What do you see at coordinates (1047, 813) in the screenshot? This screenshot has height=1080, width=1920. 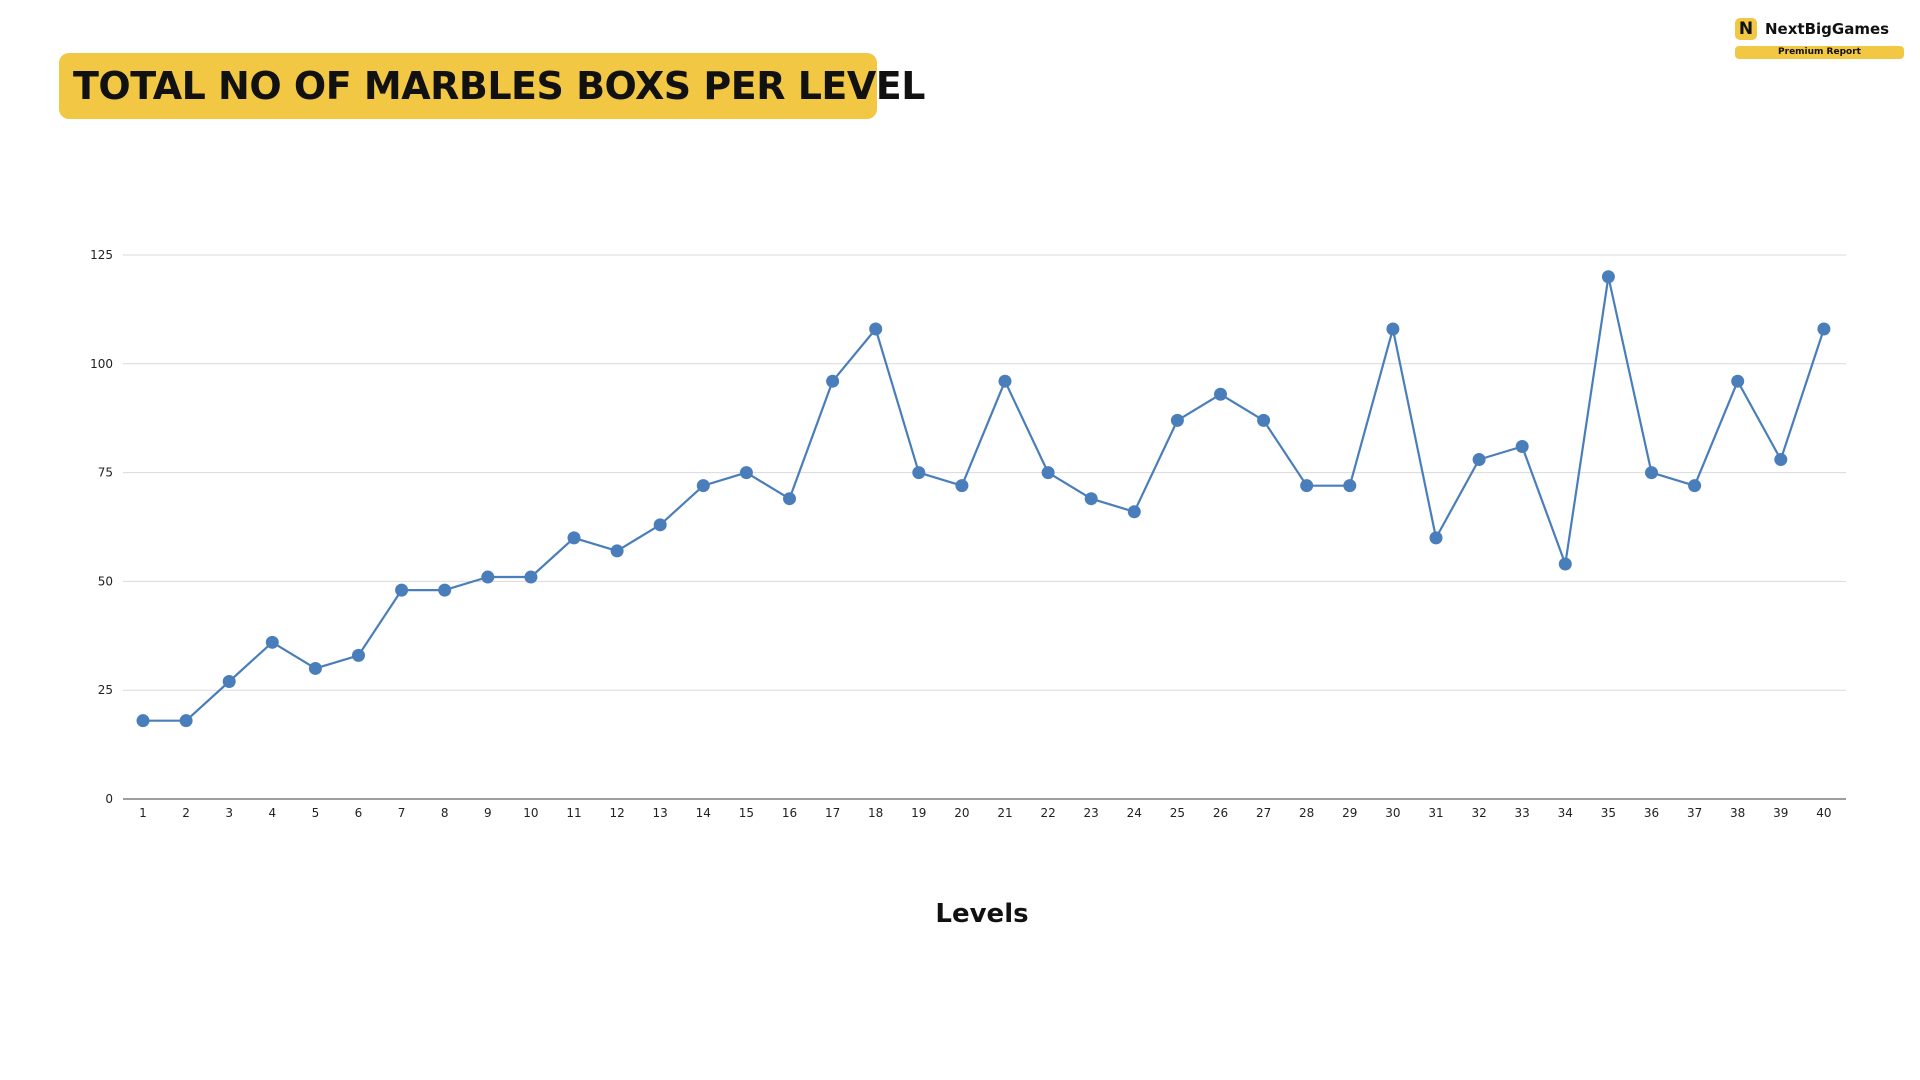 I see `x-tick-label: 22` at bounding box center [1047, 813].